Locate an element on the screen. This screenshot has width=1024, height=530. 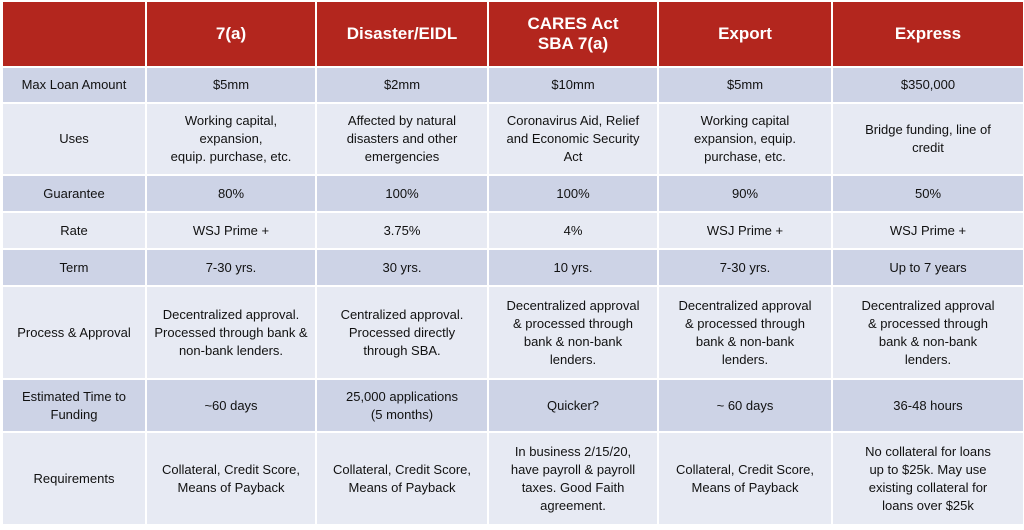
table-cell: 25,000 applications (5 months) is located at coordinates (402, 405).